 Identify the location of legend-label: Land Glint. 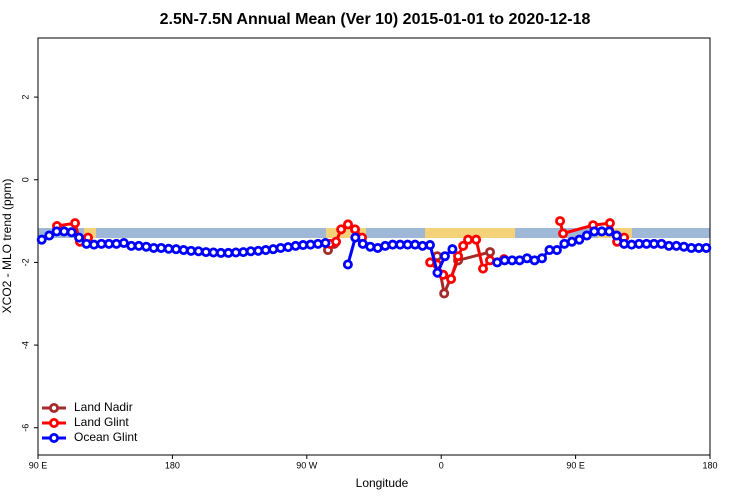
(101, 422).